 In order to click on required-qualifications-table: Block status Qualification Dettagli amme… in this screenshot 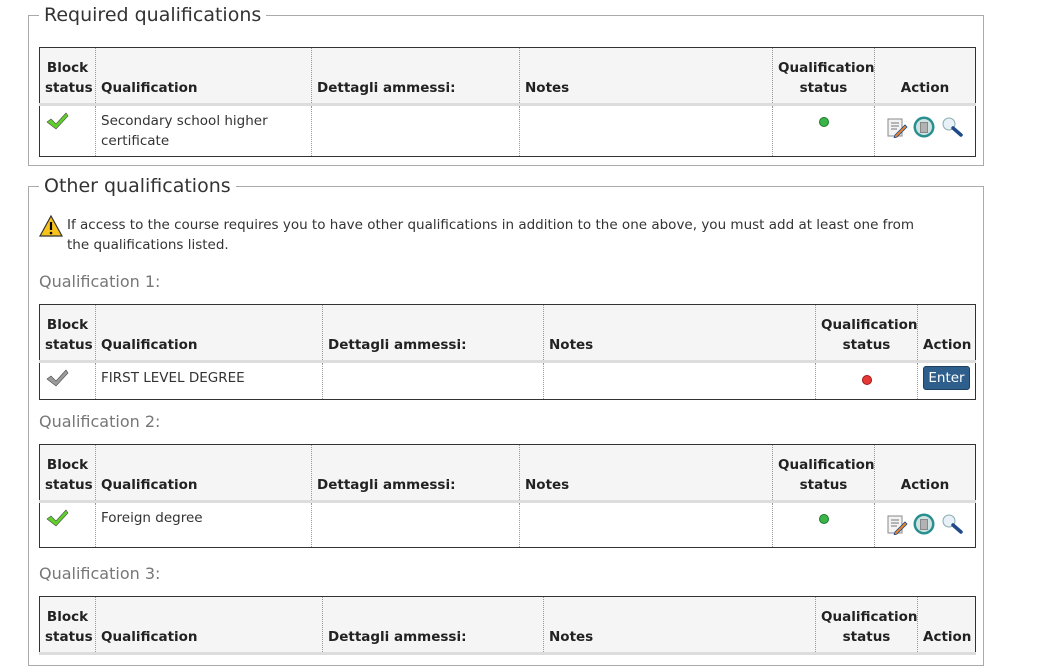, I will do `click(507, 102)`.